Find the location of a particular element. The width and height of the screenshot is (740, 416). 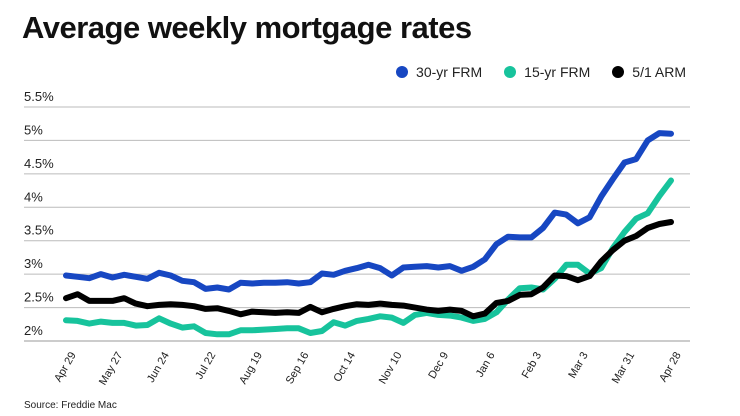

x-tick-label: May 27 is located at coordinates (111, 368).